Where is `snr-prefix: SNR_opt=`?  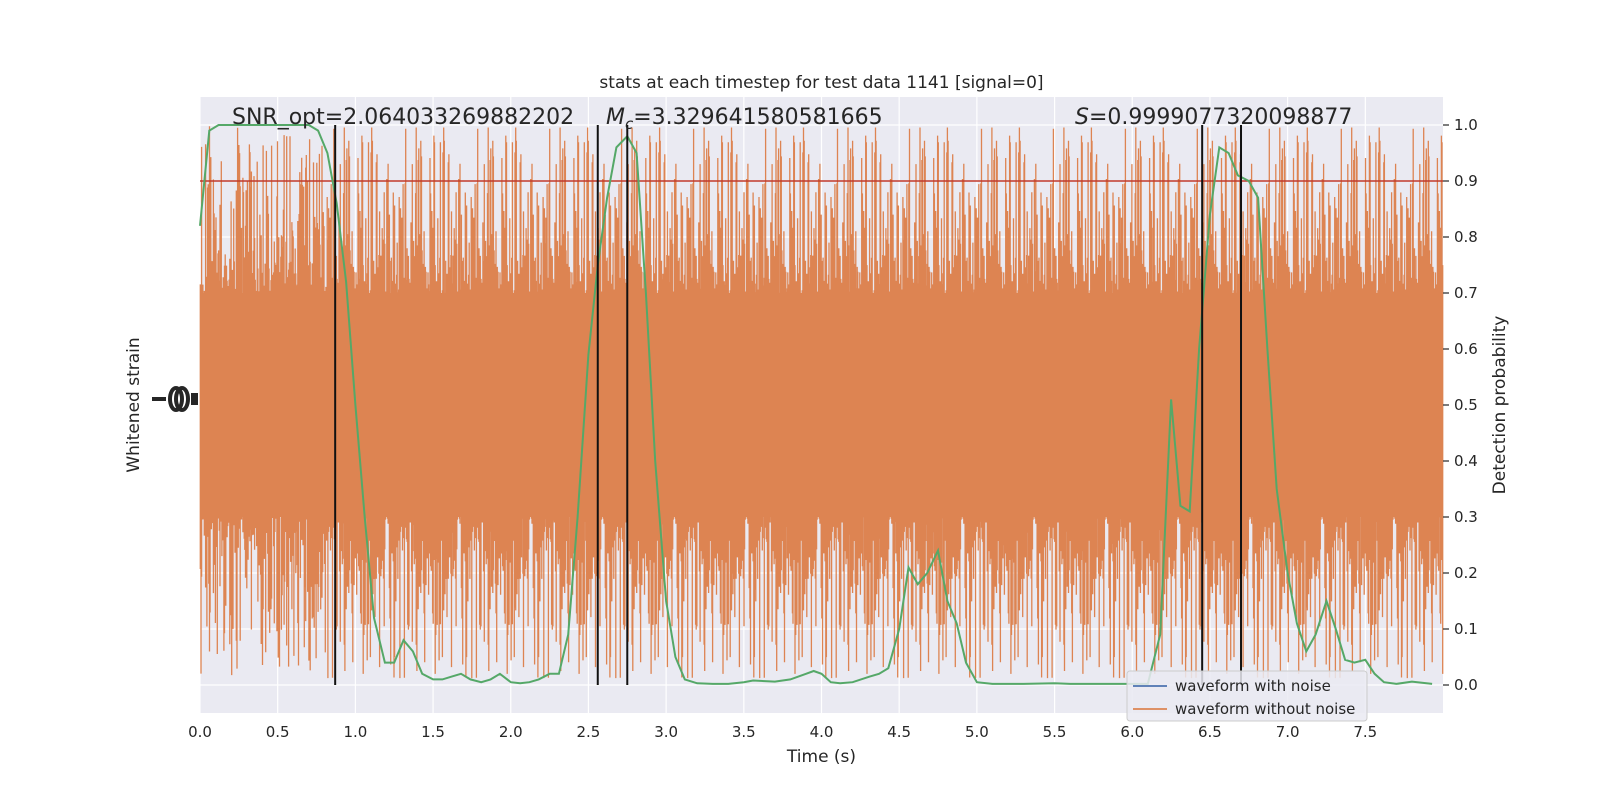
snr-prefix: SNR_opt= is located at coordinates (287, 117).